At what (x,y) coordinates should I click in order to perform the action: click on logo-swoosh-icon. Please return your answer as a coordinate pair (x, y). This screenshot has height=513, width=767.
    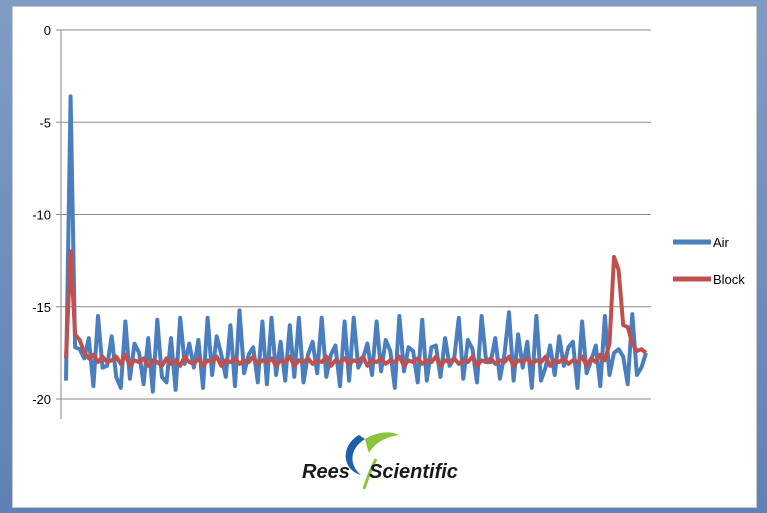
    Looking at the image, I should click on (370, 474).